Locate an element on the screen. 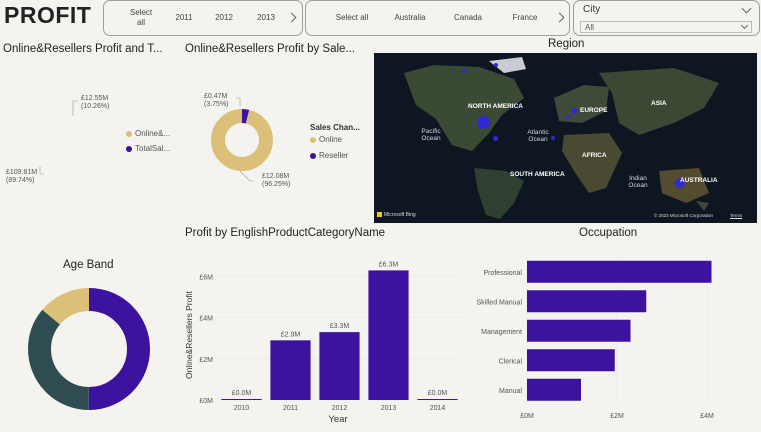  bar-x-label: Year is located at coordinates (337, 419).